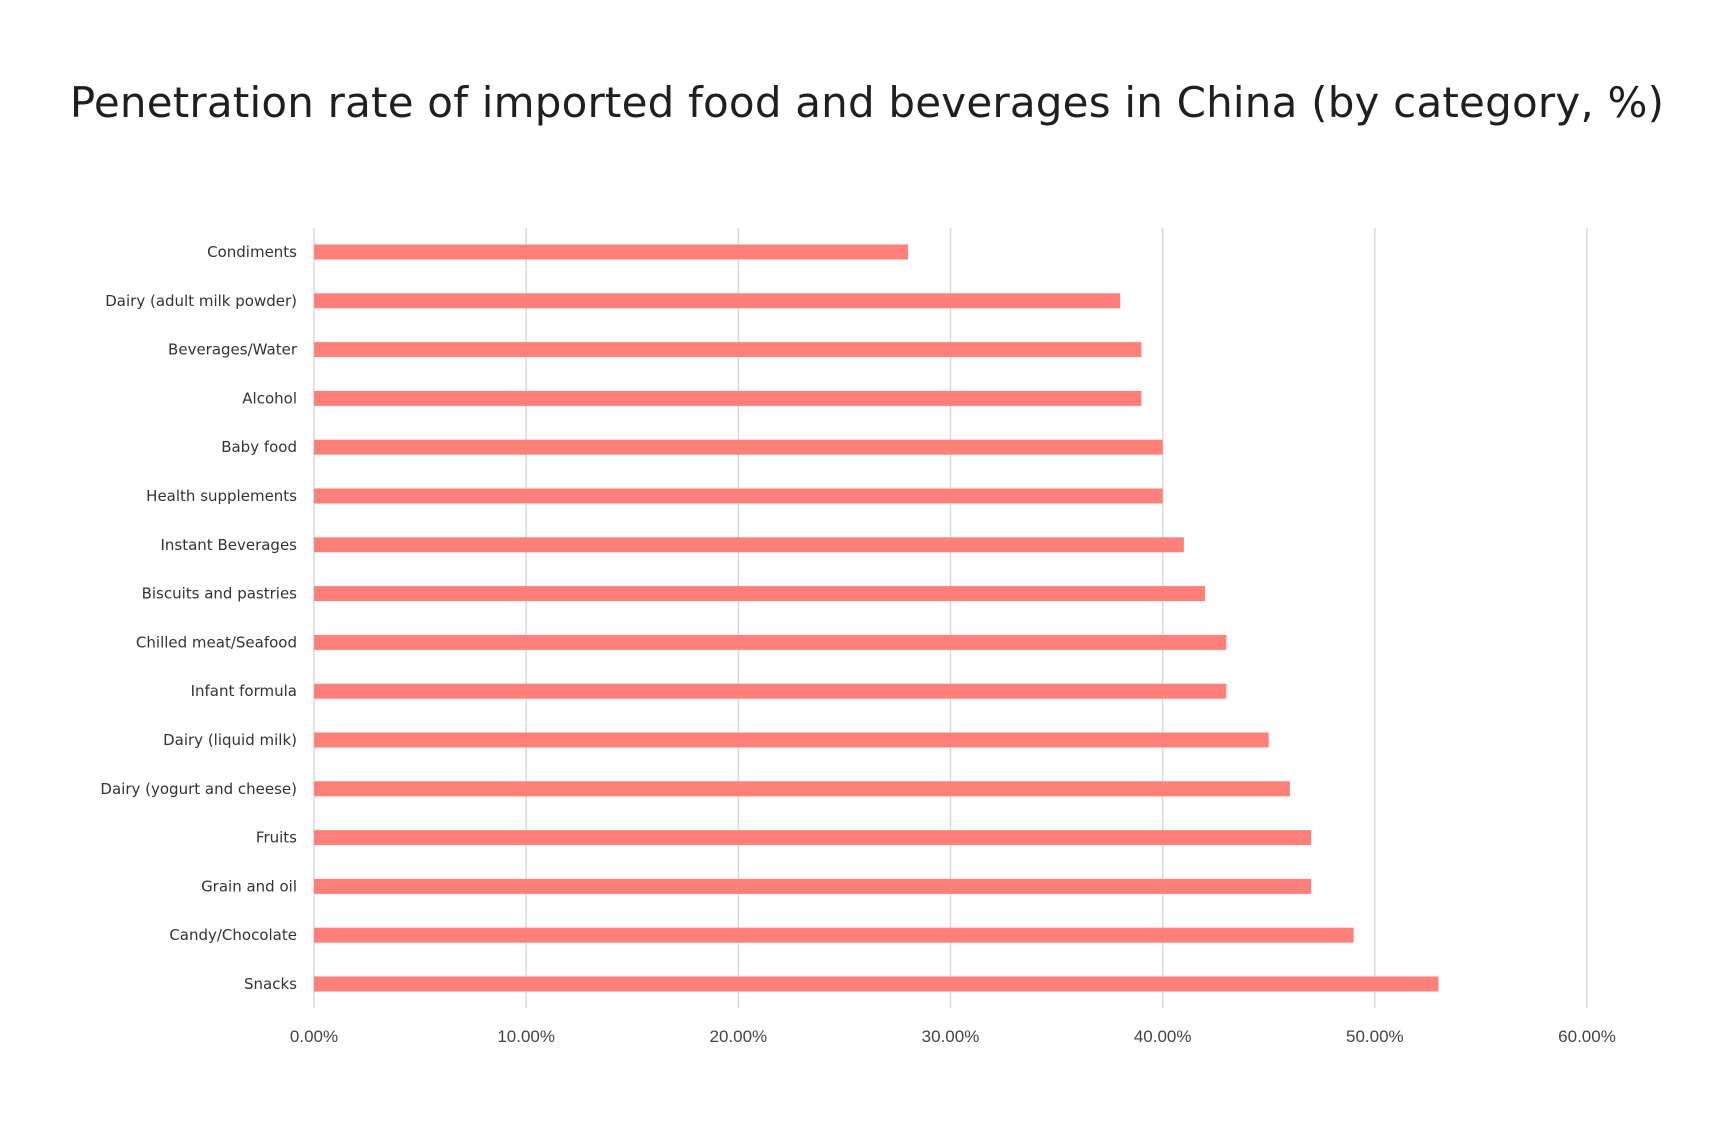 This screenshot has width=1734, height=1123. What do you see at coordinates (1587, 1036) in the screenshot?
I see `x-tick-label: 60.00%` at bounding box center [1587, 1036].